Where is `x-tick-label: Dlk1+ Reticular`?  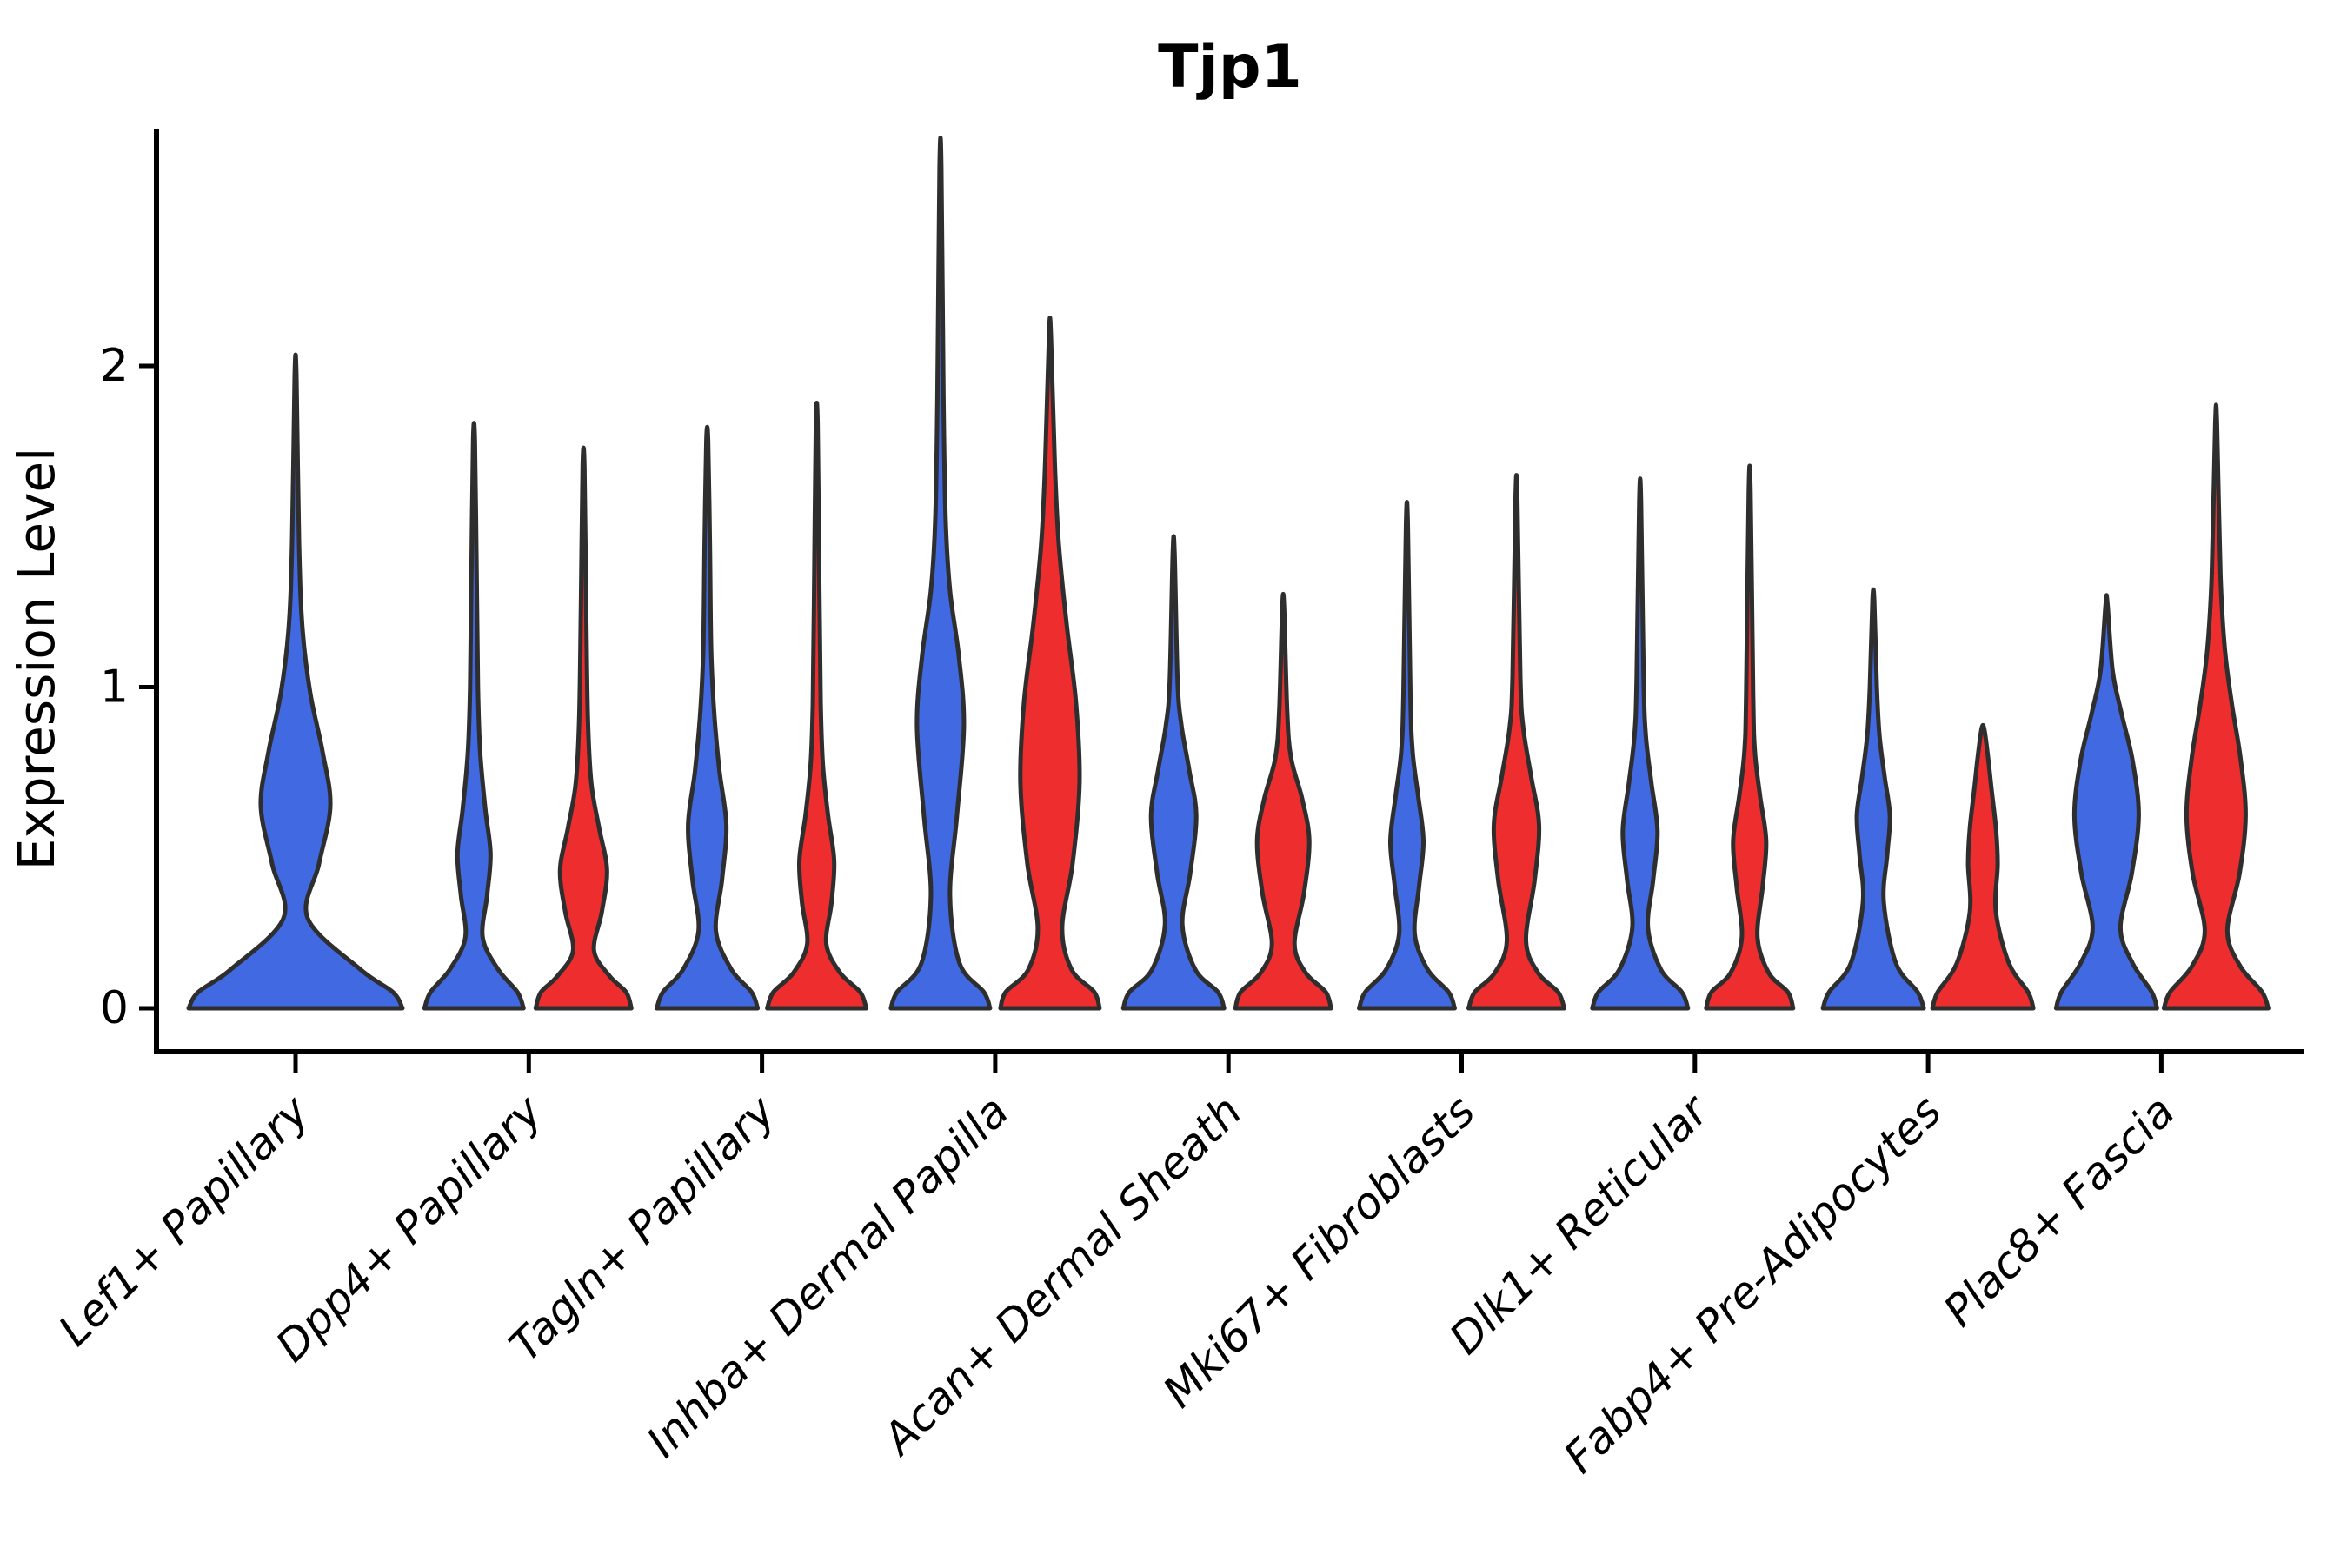 x-tick-label: Dlk1+ Reticular is located at coordinates (1580, 1224).